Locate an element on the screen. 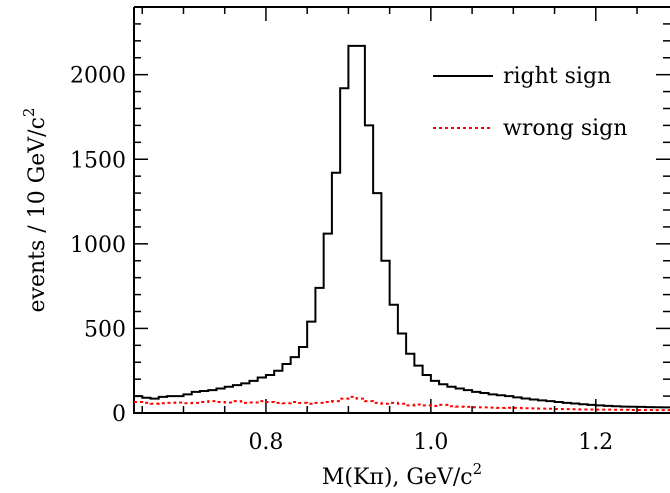  x-tick-label: 1.0 is located at coordinates (430, 442).